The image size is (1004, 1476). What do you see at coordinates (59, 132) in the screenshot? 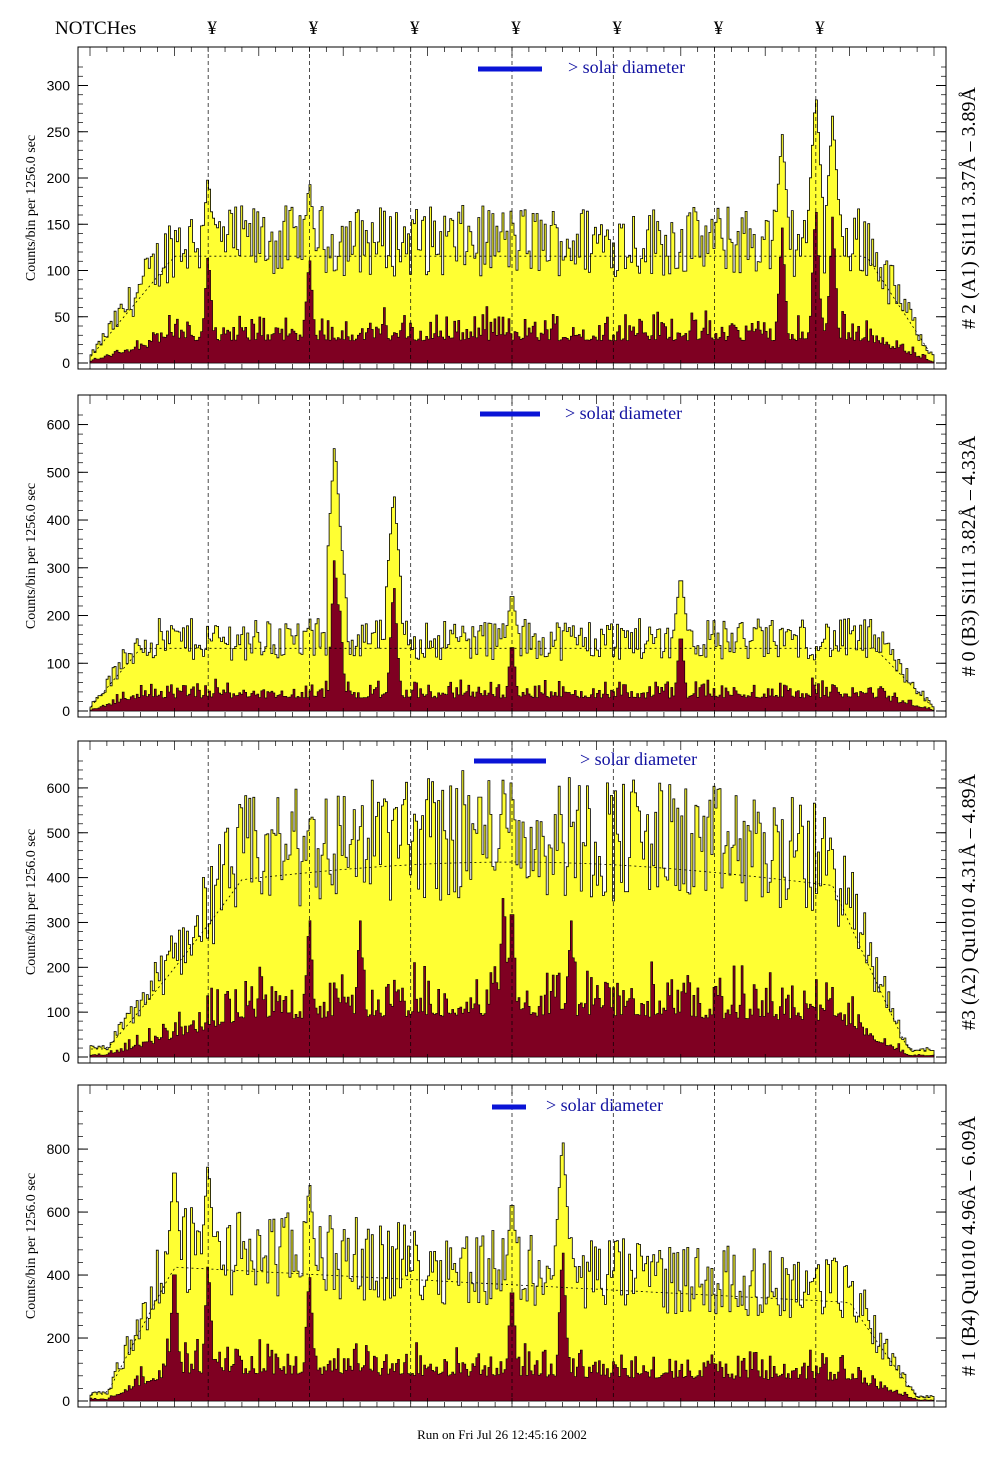
I see `y-tick-label: 250` at bounding box center [59, 132].